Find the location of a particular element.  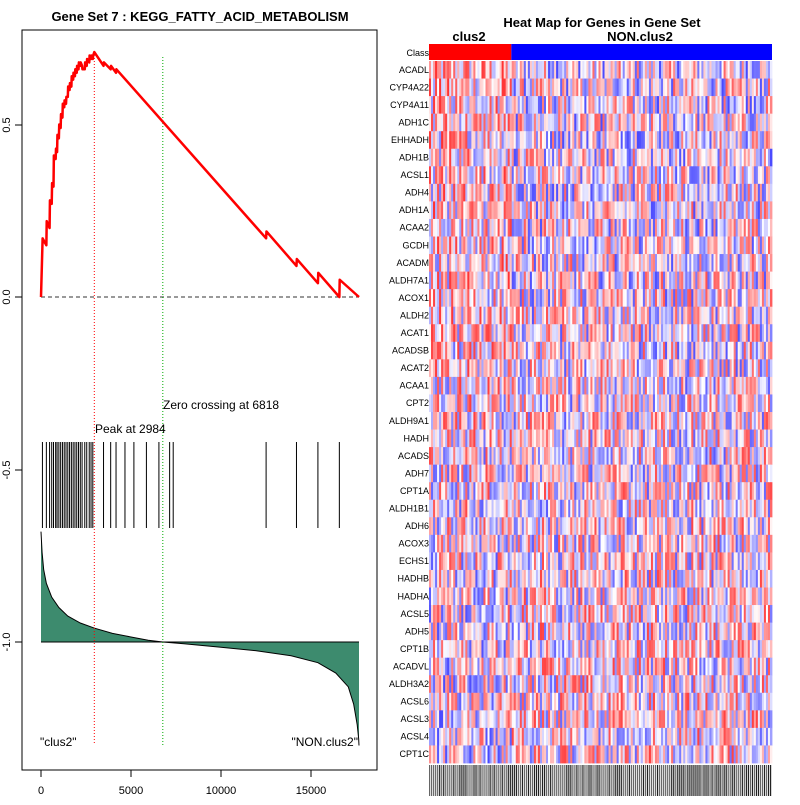

y-tick-0: 0.5 is located at coordinates (11, 124).